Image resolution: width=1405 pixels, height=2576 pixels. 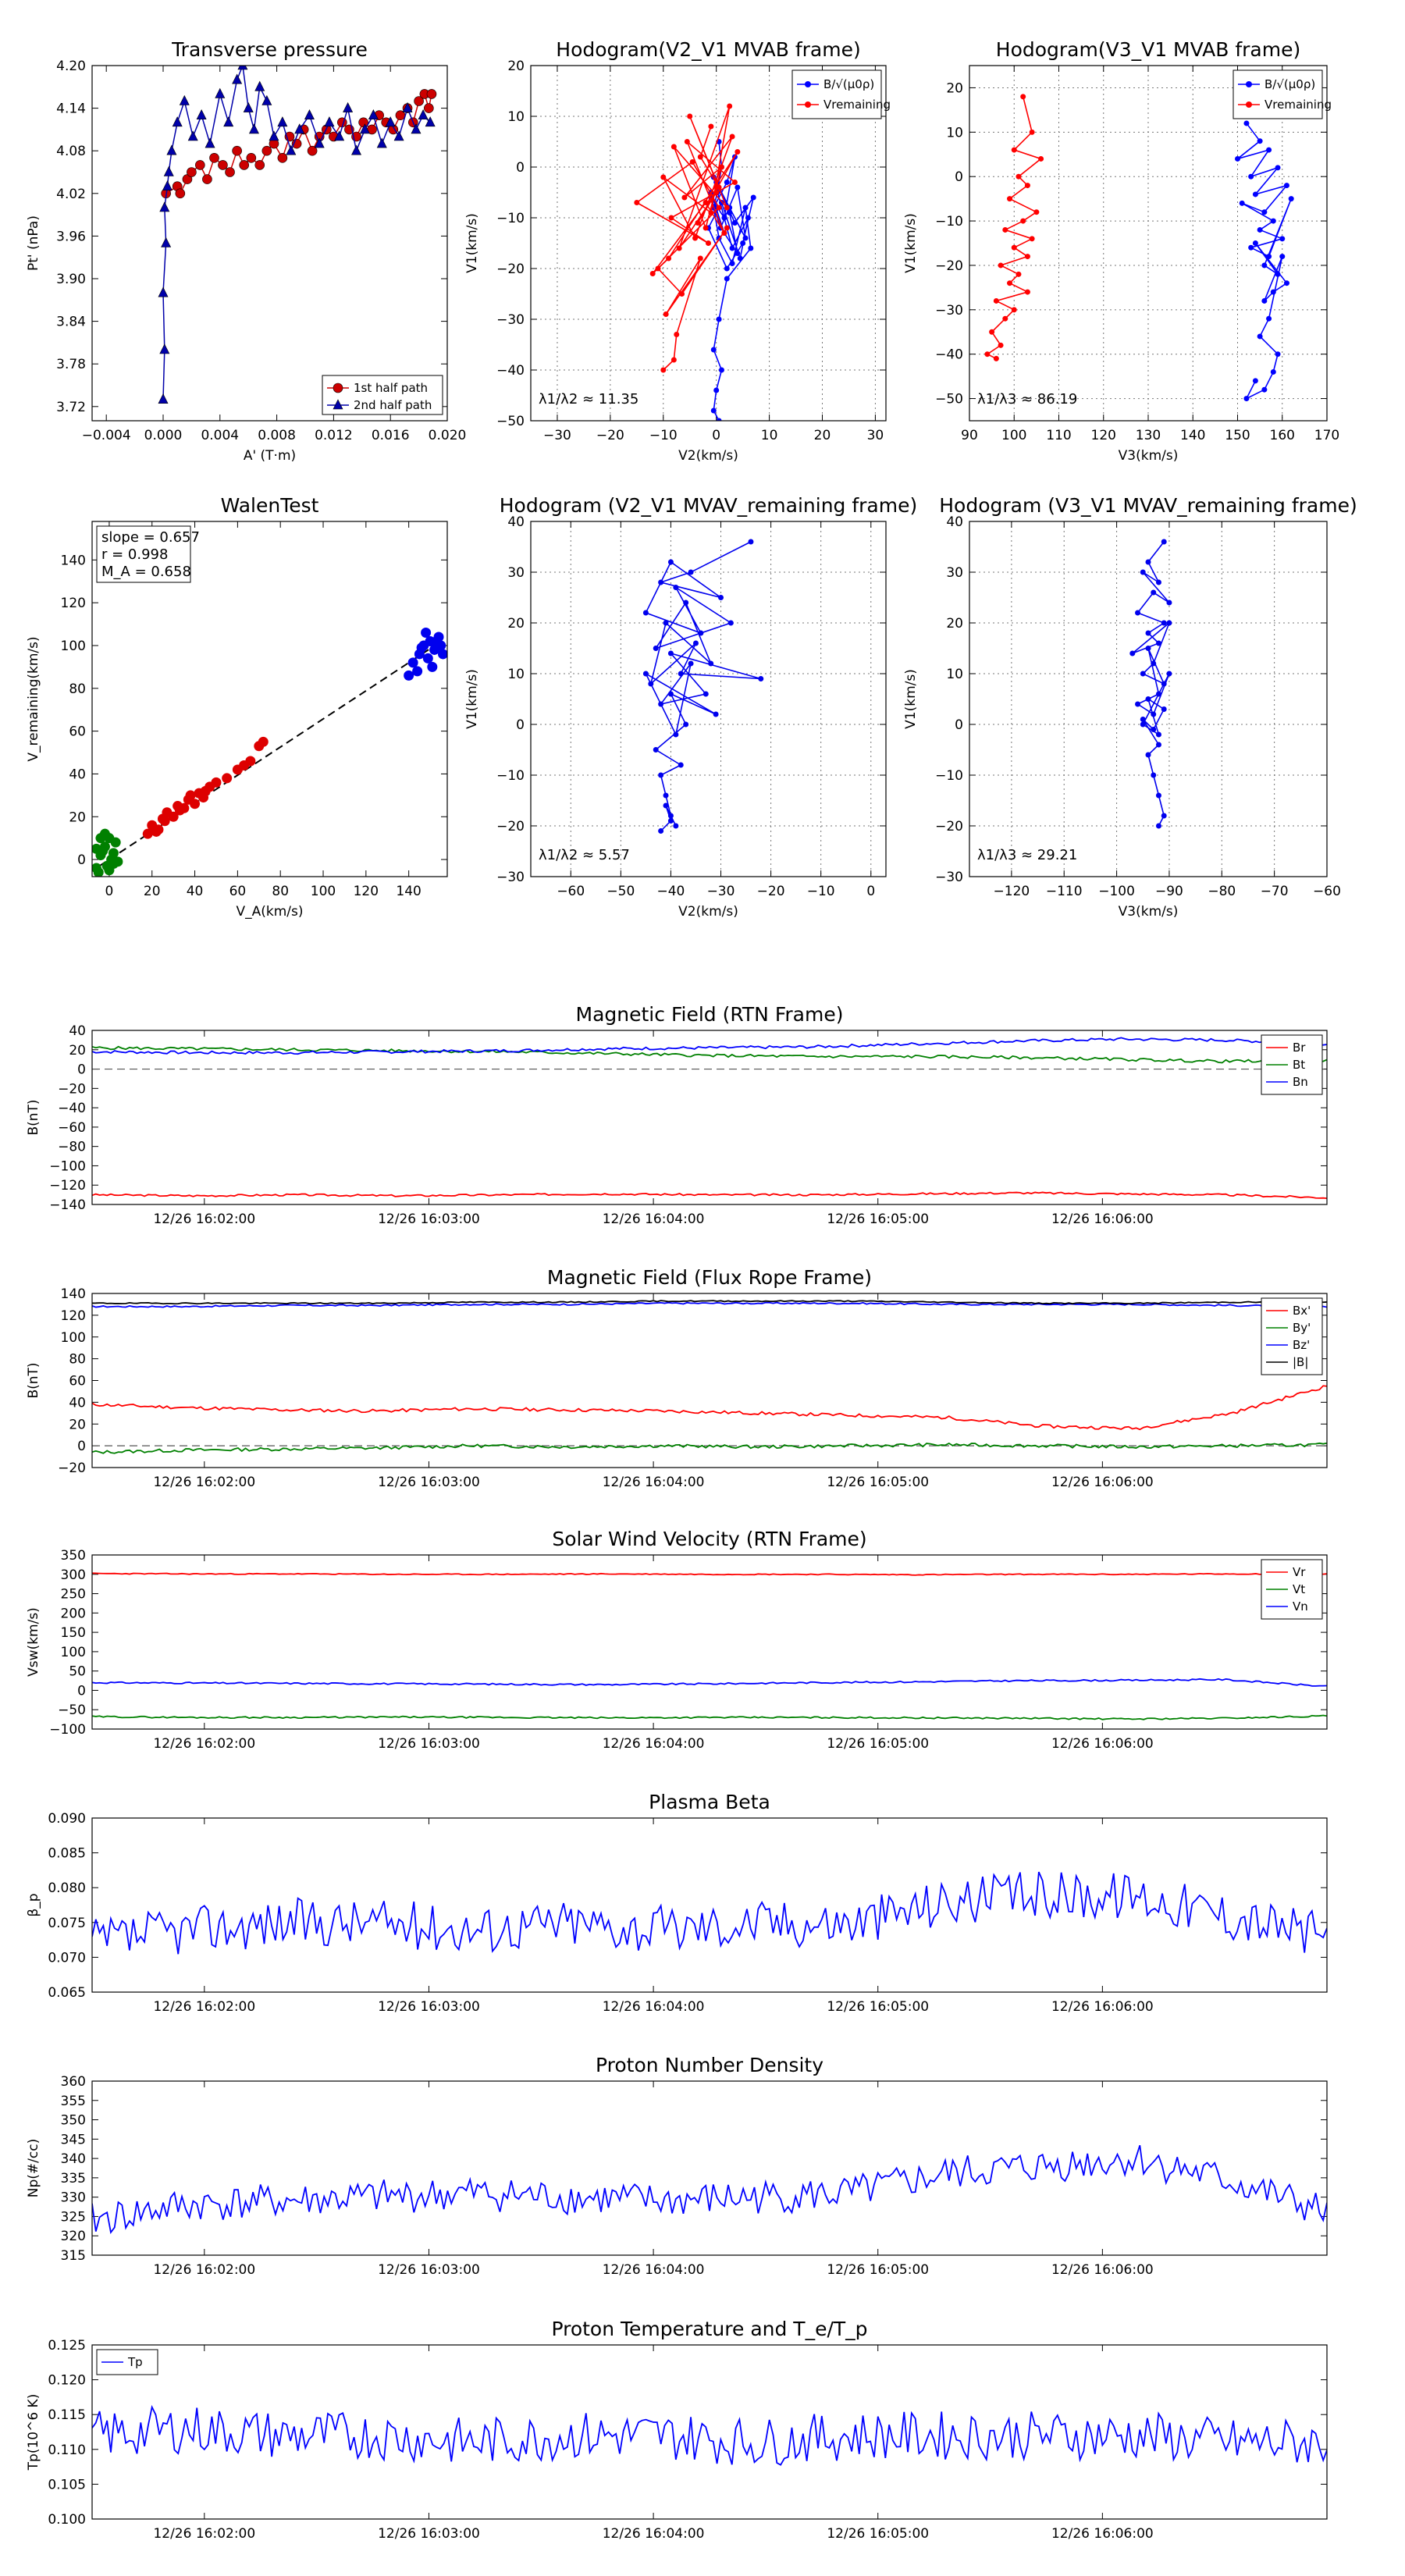 What do you see at coordinates (1299, 1048) in the screenshot?
I see `legend-label: Br` at bounding box center [1299, 1048].